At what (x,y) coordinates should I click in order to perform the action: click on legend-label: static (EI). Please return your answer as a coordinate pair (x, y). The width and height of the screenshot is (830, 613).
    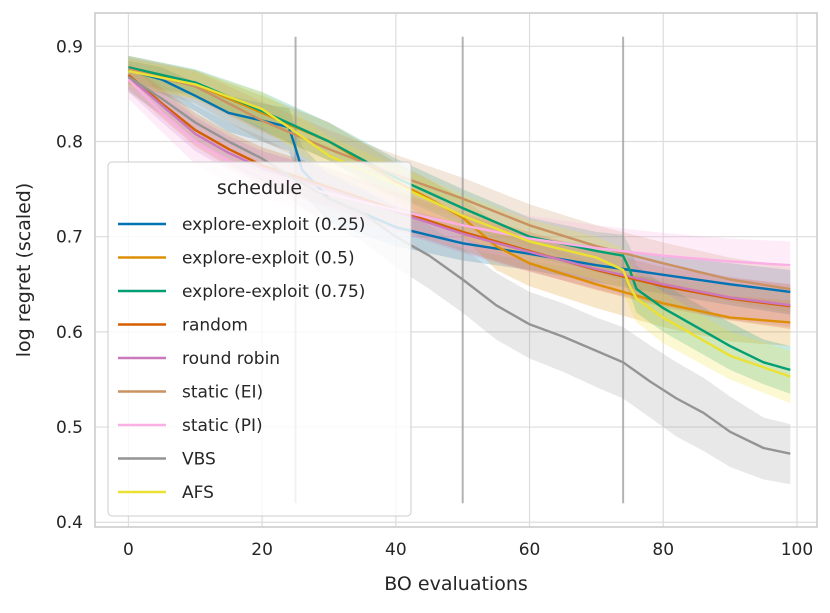
    Looking at the image, I should click on (222, 393).